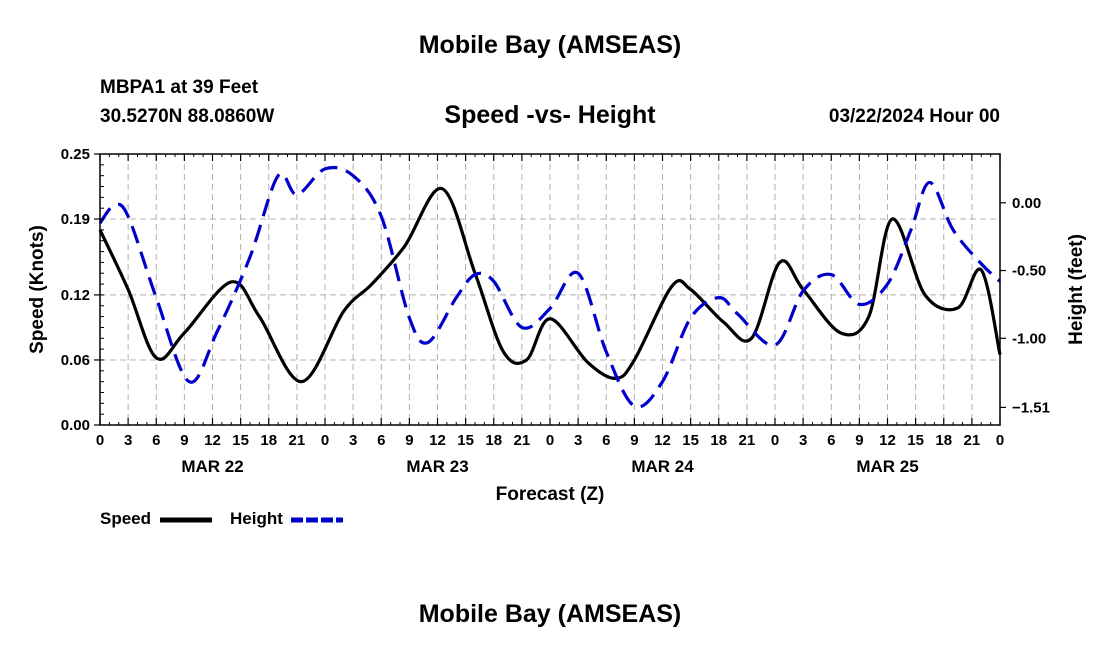 Image resolution: width=1100 pixels, height=650 pixels. What do you see at coordinates (75, 295) in the screenshot?
I see `y-left-tick-label: 0.12` at bounding box center [75, 295].